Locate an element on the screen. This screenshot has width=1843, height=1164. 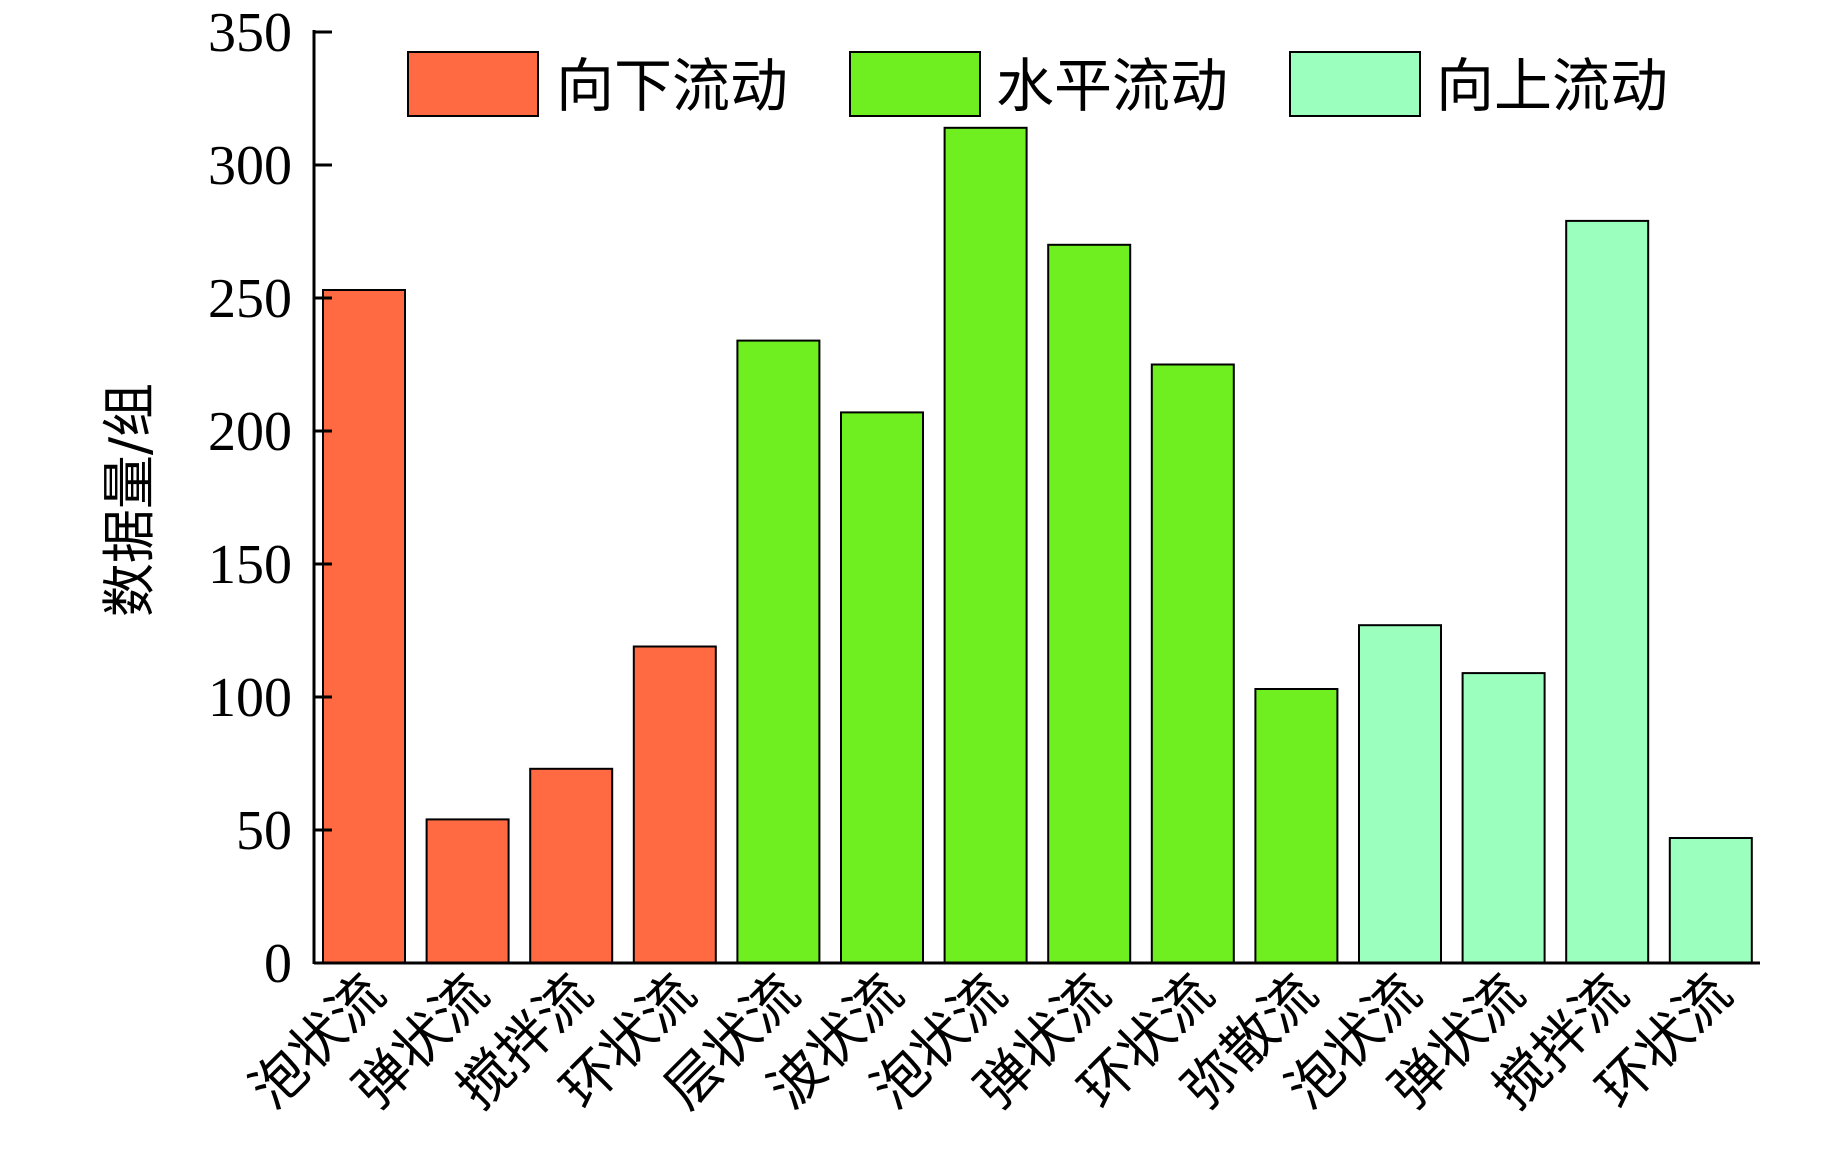
legend-label: 向下流动 is located at coordinates (672, 86).